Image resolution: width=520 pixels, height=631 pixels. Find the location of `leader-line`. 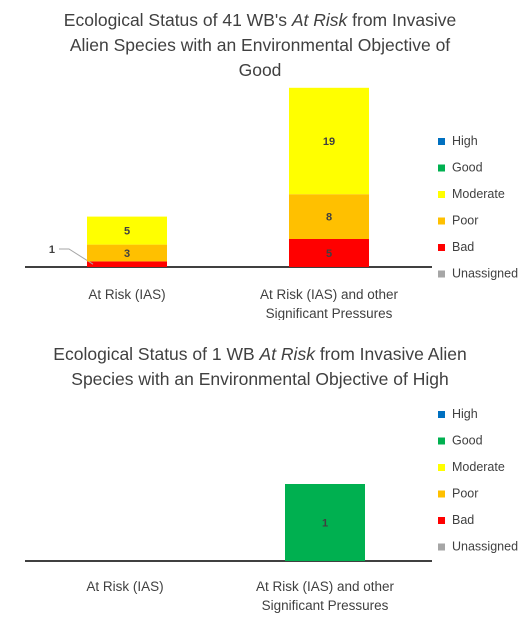

leader-line is located at coordinates (76, 256).